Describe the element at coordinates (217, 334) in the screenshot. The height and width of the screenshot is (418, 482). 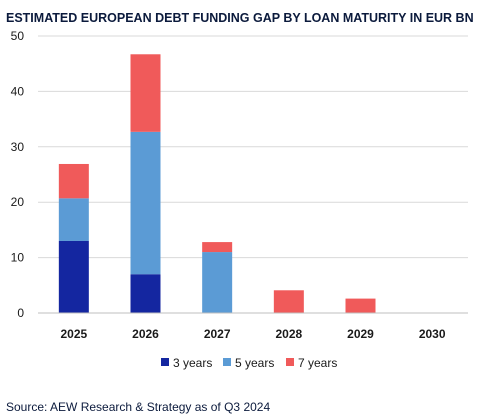
I see `x-tick-label-2027: 2027` at that location.